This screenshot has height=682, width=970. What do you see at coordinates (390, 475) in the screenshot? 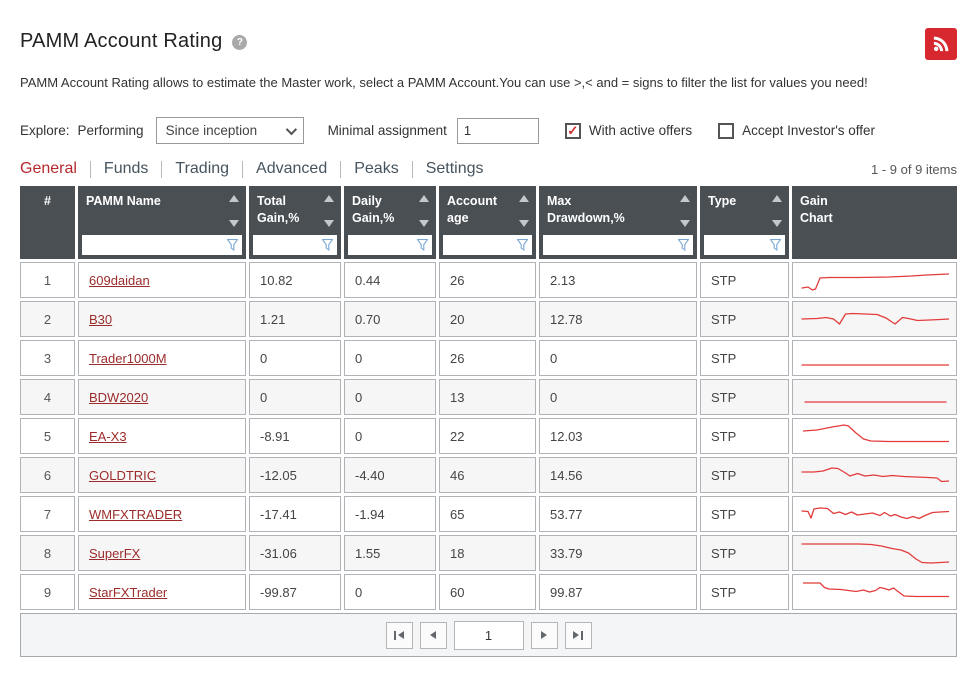
I see `cell-daily_gain: -4.40` at bounding box center [390, 475].